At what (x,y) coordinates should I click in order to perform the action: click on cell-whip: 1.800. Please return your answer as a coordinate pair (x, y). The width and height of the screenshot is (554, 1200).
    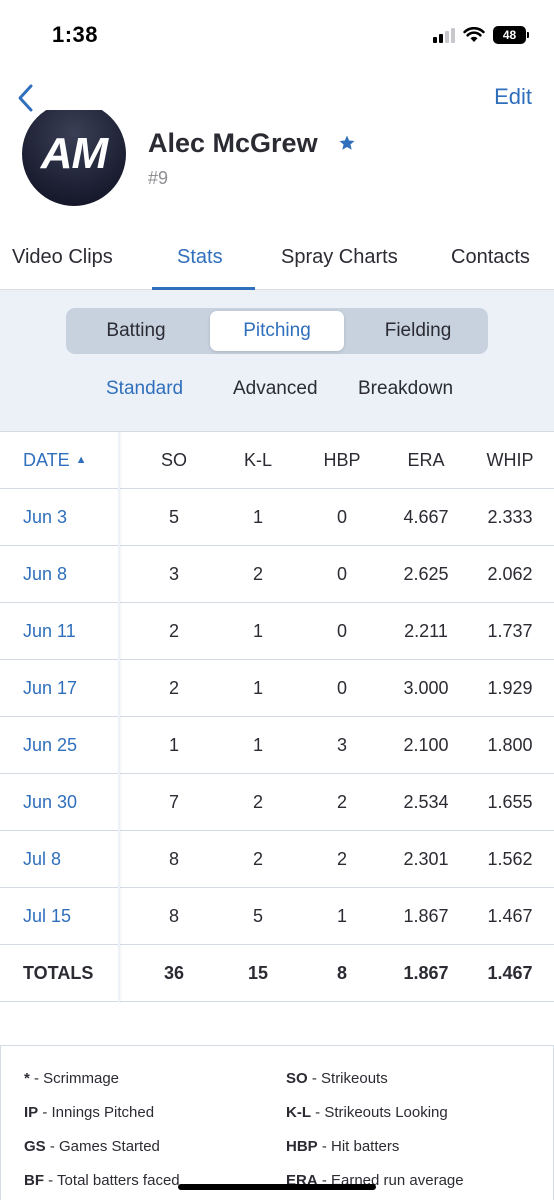
    Looking at the image, I should click on (510, 744).